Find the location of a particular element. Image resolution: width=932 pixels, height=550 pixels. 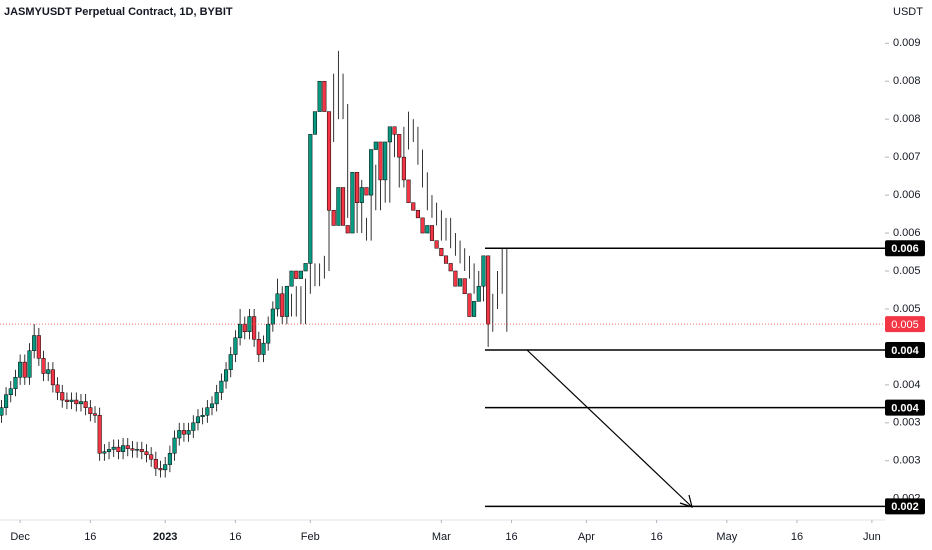

x-tick-label: Mar is located at coordinates (441, 537).